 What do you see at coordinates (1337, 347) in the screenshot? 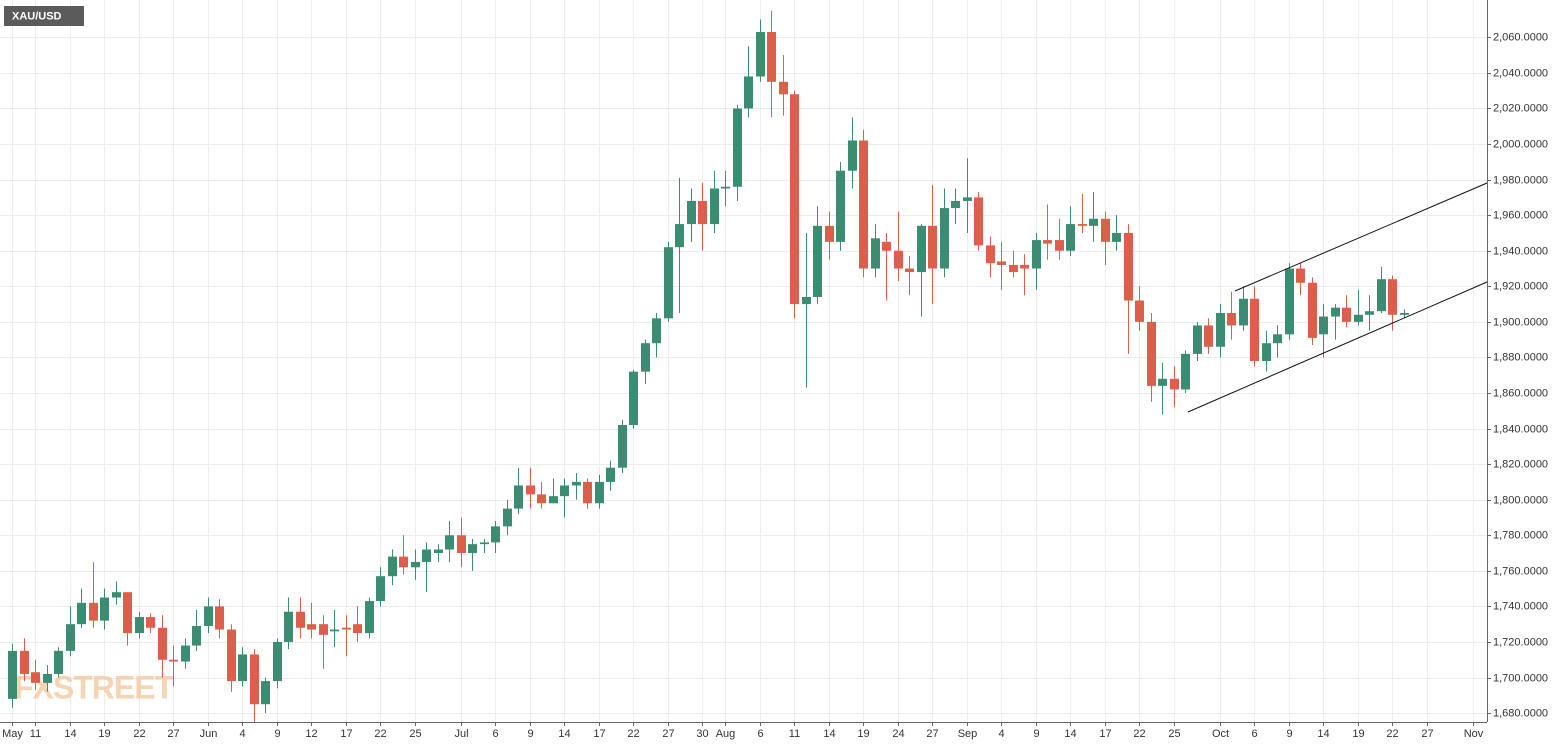
I see `trend-line-lower` at bounding box center [1337, 347].